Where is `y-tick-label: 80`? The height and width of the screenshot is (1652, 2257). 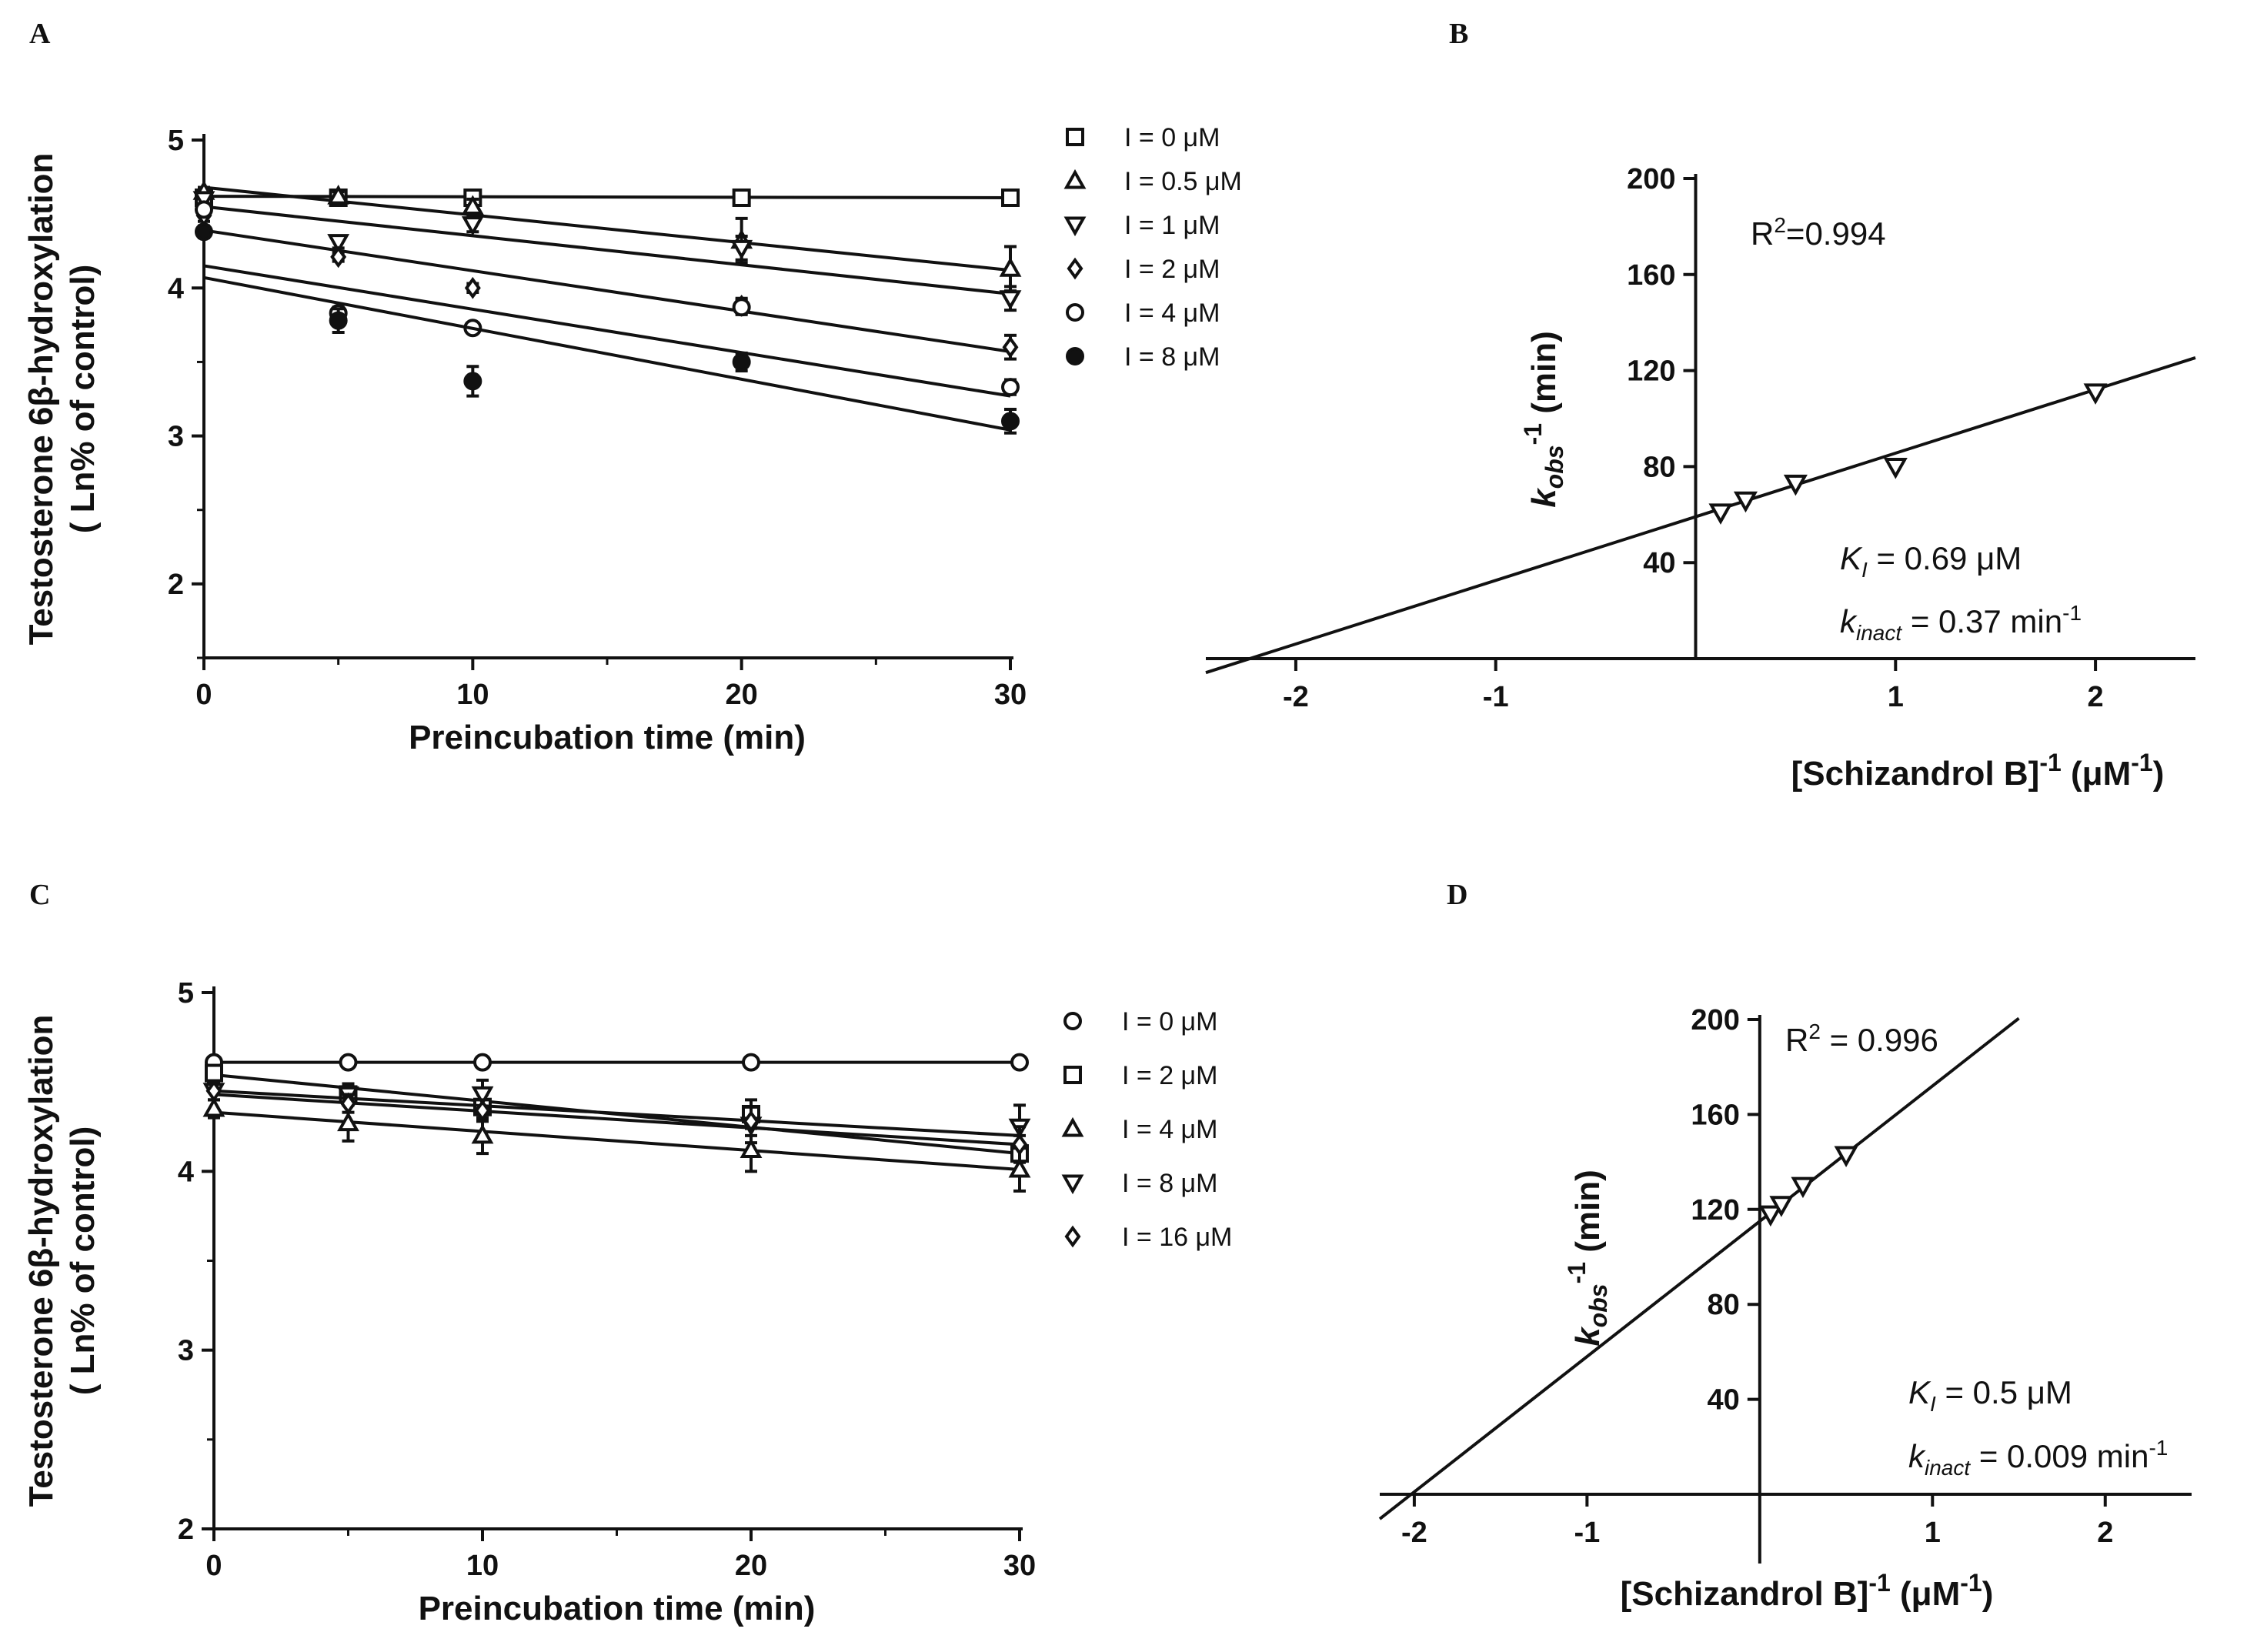
y-tick-label: 80 is located at coordinates (1659, 467).